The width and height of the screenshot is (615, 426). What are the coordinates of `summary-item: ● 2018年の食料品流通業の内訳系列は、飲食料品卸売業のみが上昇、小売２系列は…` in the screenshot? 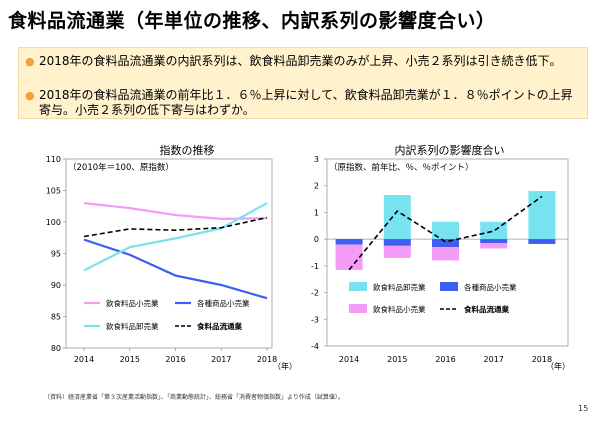 It's located at (299, 61).